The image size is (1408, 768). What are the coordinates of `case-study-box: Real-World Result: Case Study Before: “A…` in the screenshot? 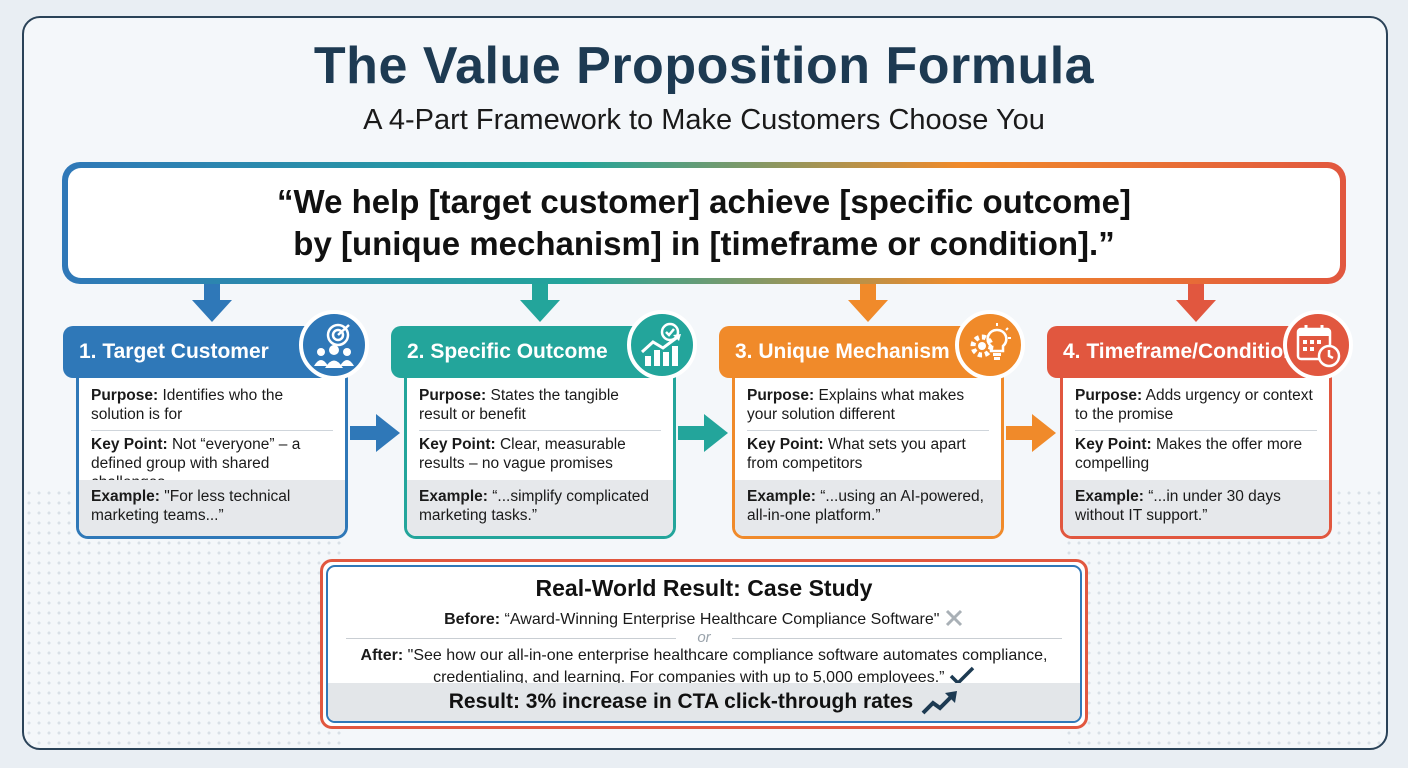 It's located at (704, 644).